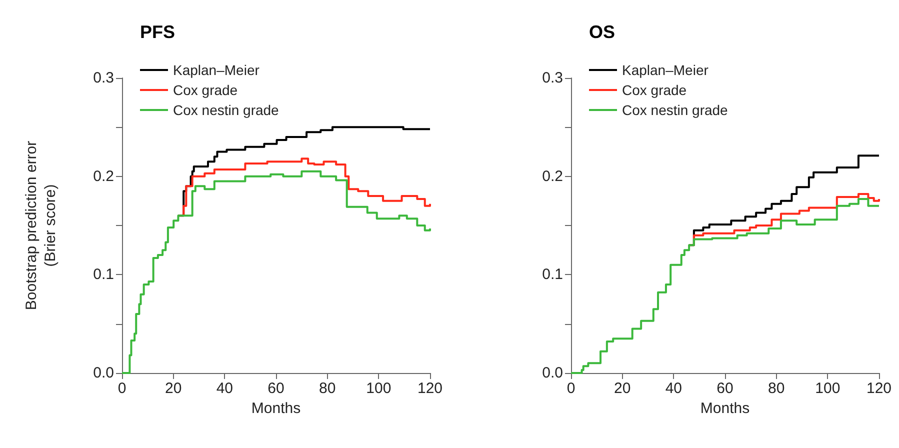 The height and width of the screenshot is (448, 899). Describe the element at coordinates (41, 225) in the screenshot. I see `y-axis-title: Bootstrap prediction error (Brier score)` at that location.